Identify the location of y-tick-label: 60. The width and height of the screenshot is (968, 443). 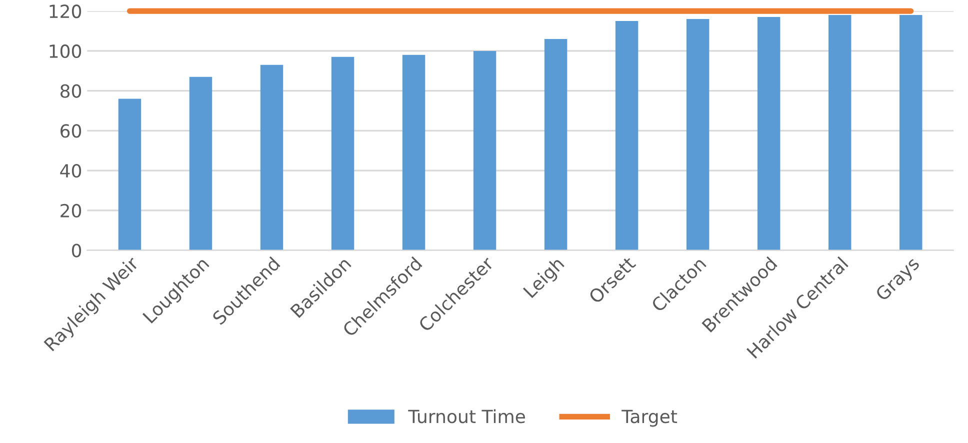
(71, 131).